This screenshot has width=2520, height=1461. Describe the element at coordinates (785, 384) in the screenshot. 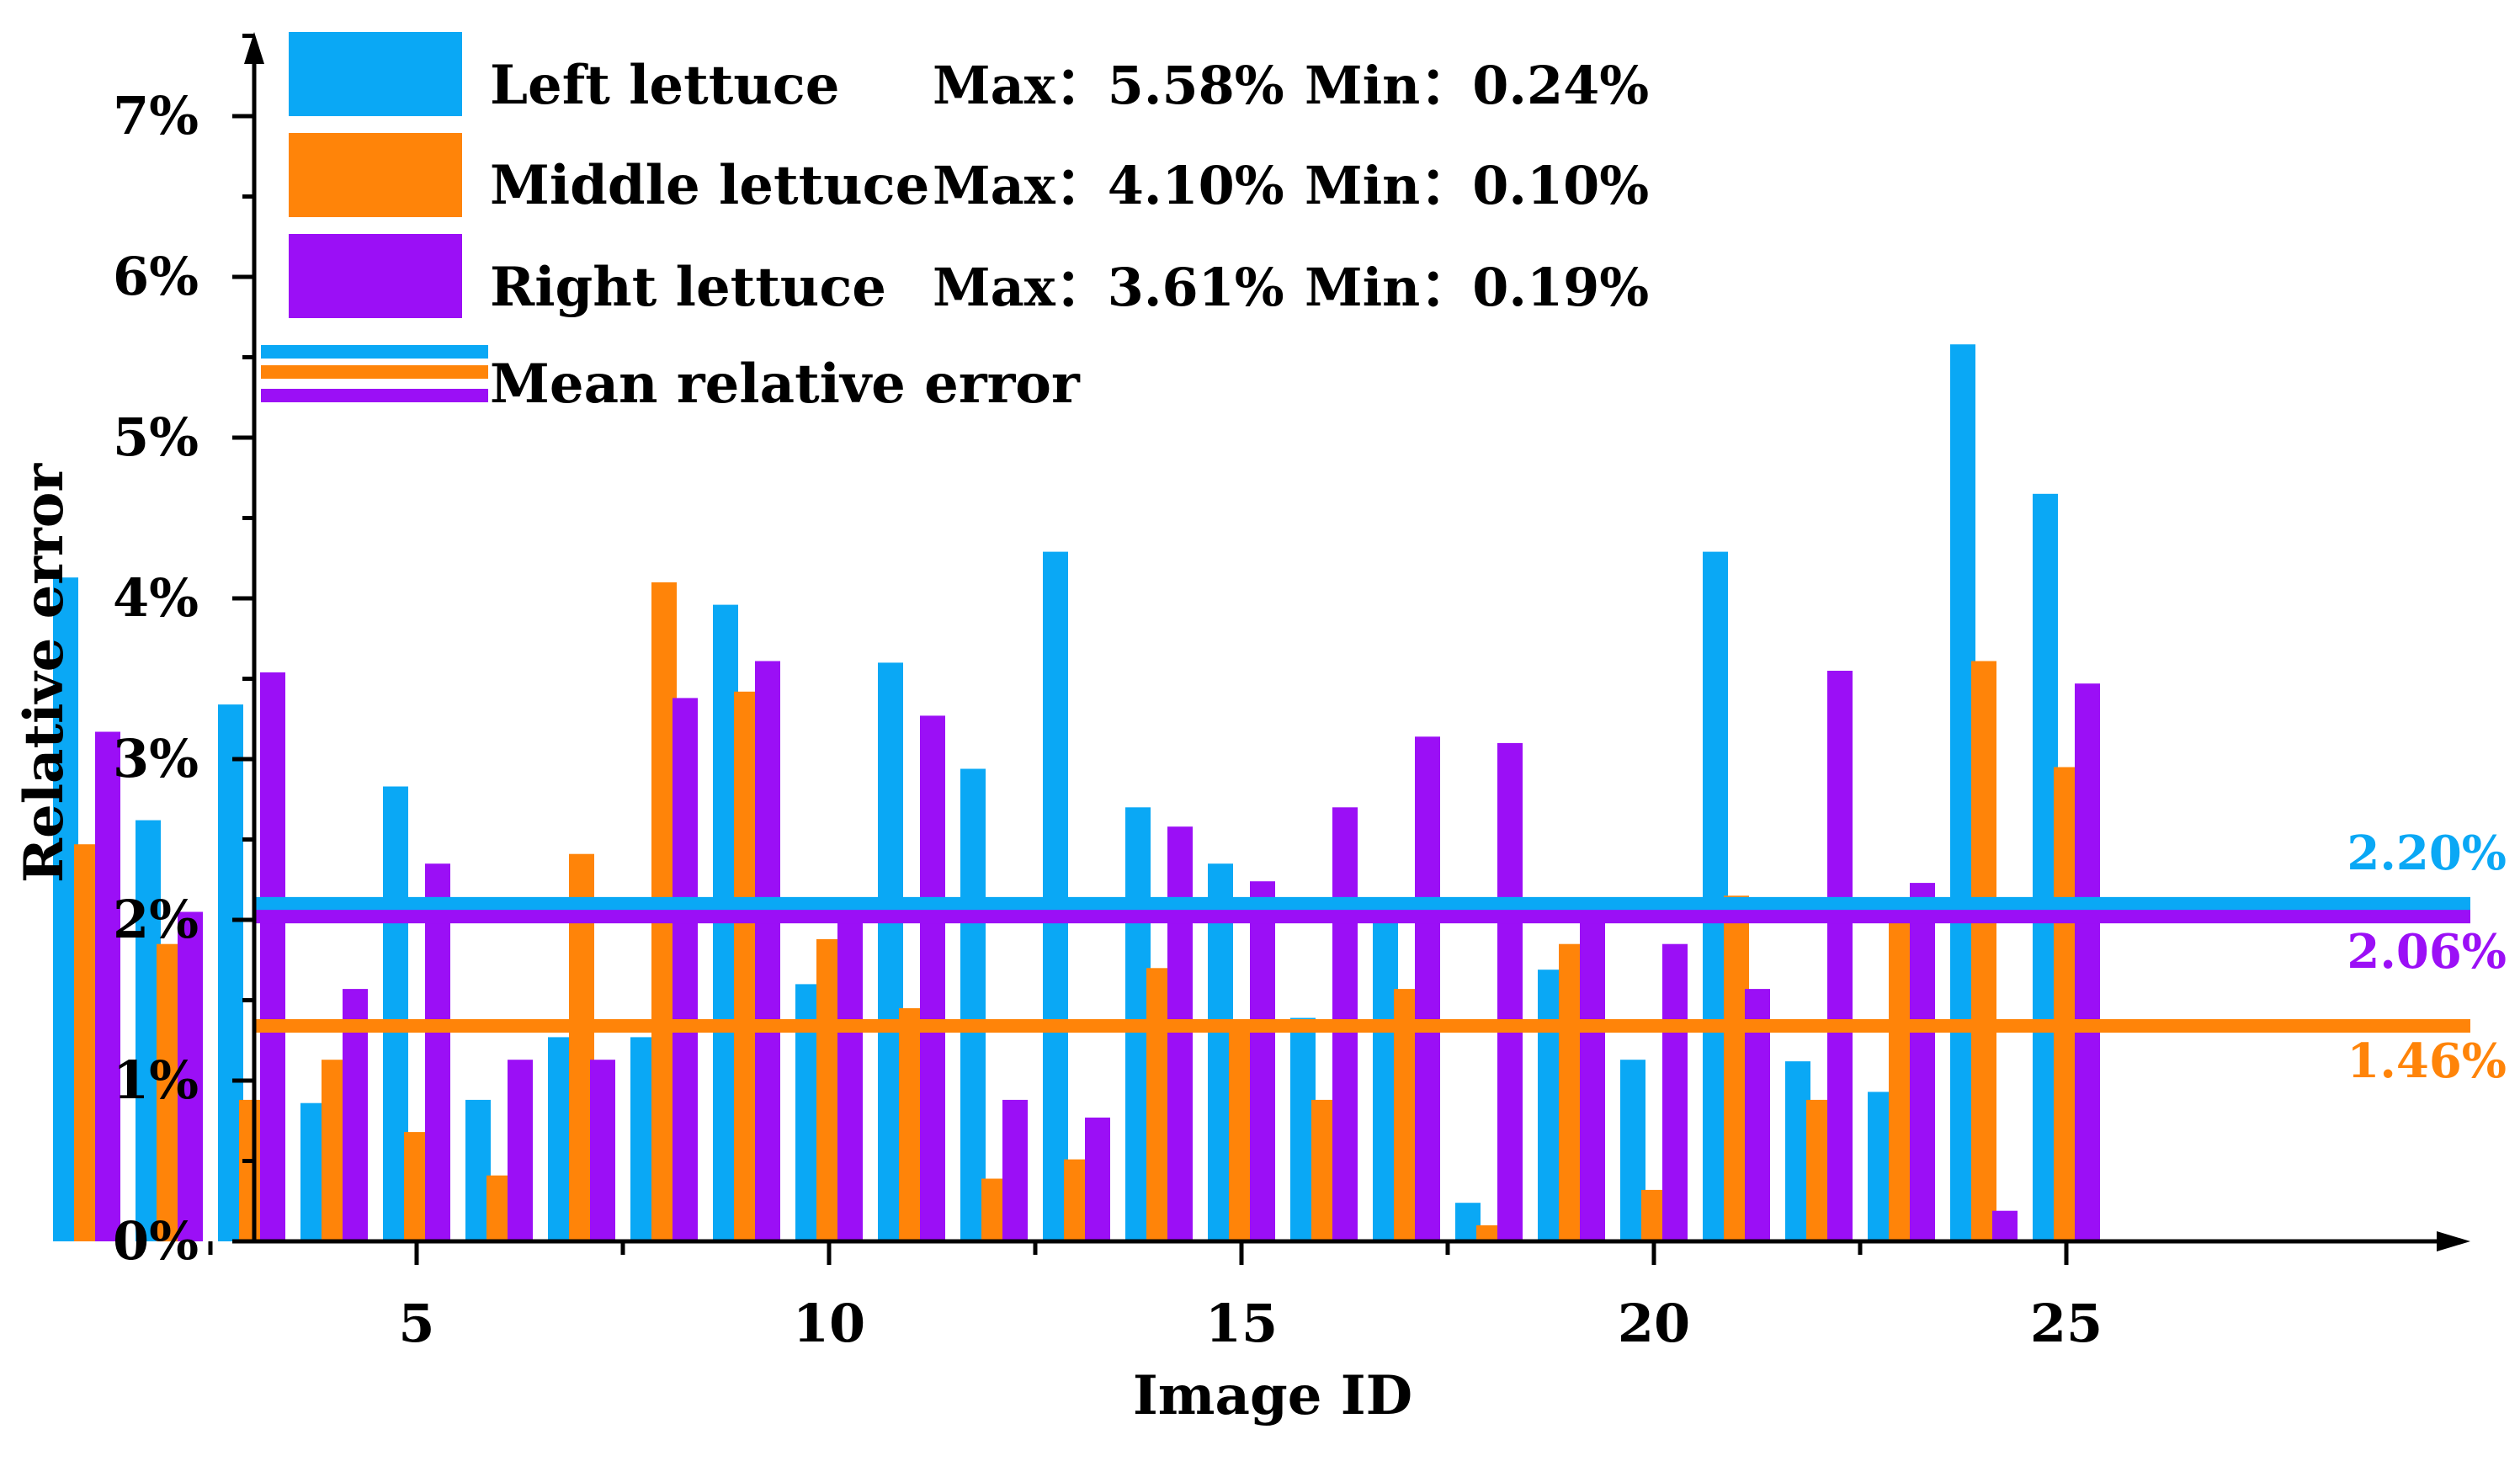

I see `legend-mean-label: Mean relative error` at that location.